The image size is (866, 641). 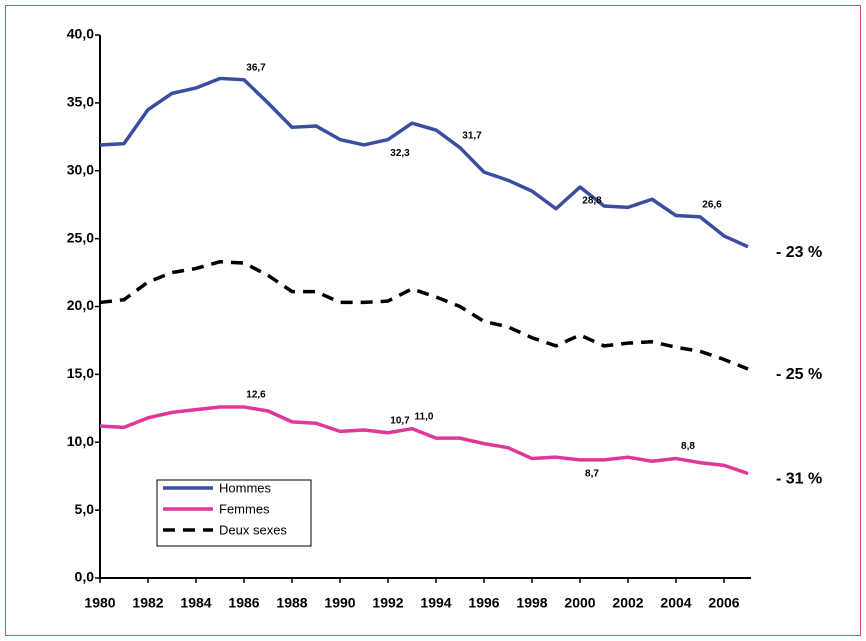 What do you see at coordinates (80, 169) in the screenshot?
I see `y-tick-label: 30,0` at bounding box center [80, 169].